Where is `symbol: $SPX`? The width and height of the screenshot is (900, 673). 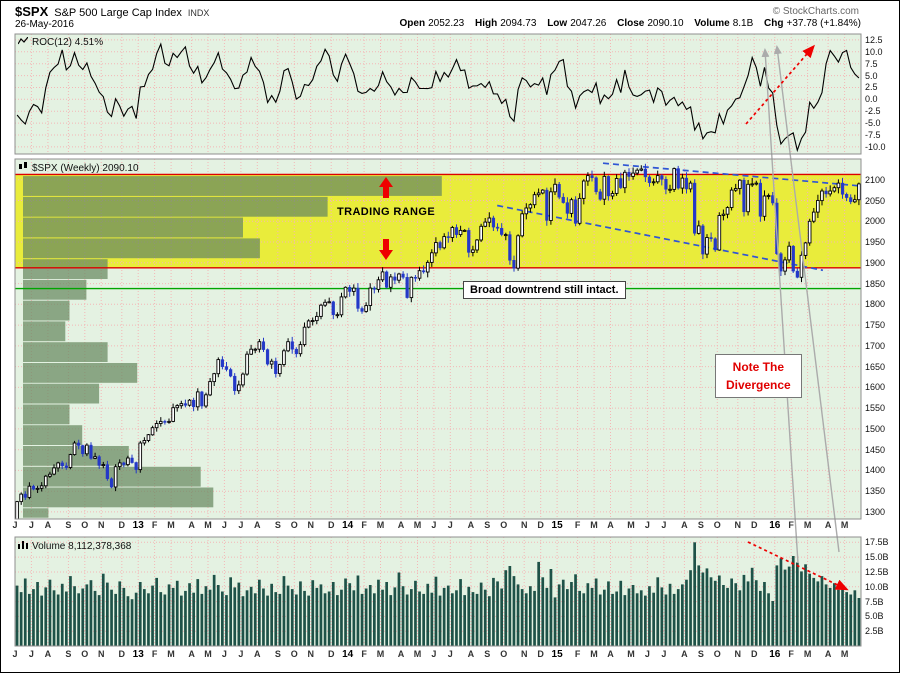 symbol: $SPX is located at coordinates (32, 11).